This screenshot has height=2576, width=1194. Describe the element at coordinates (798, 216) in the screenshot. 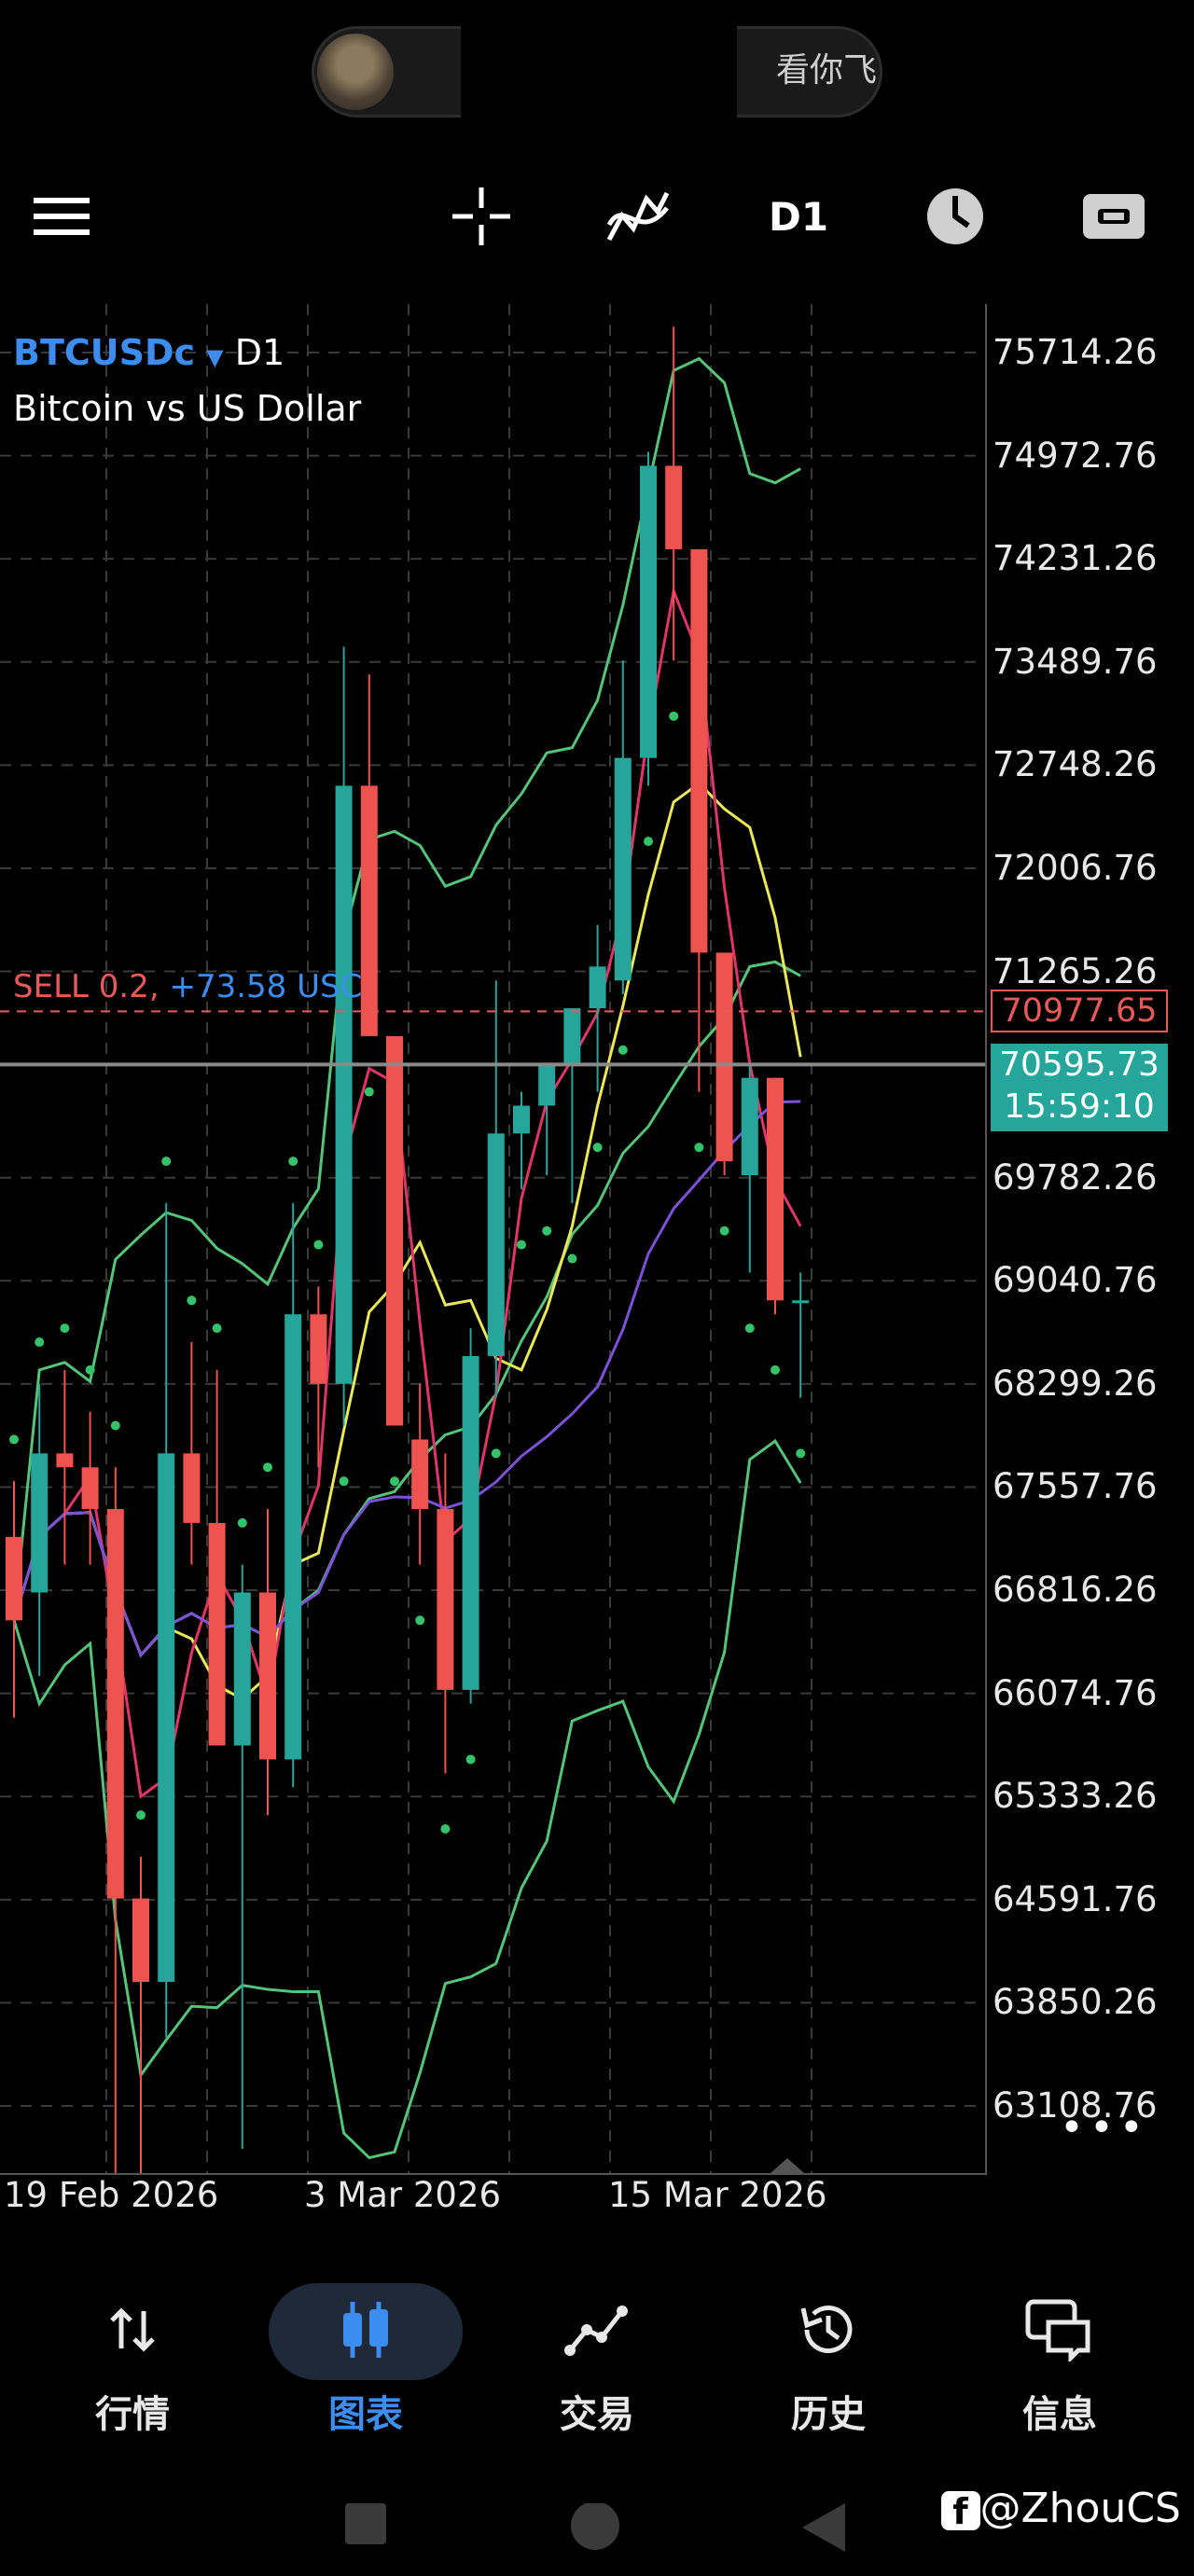

I see `timeframe-button: D1` at that location.